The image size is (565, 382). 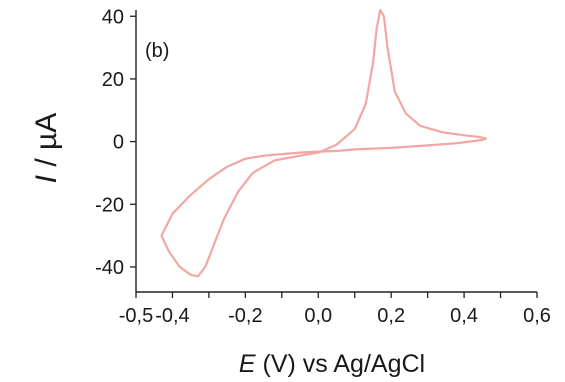 What do you see at coordinates (247, 364) in the screenshot?
I see `x-axis-symbol: E` at bounding box center [247, 364].